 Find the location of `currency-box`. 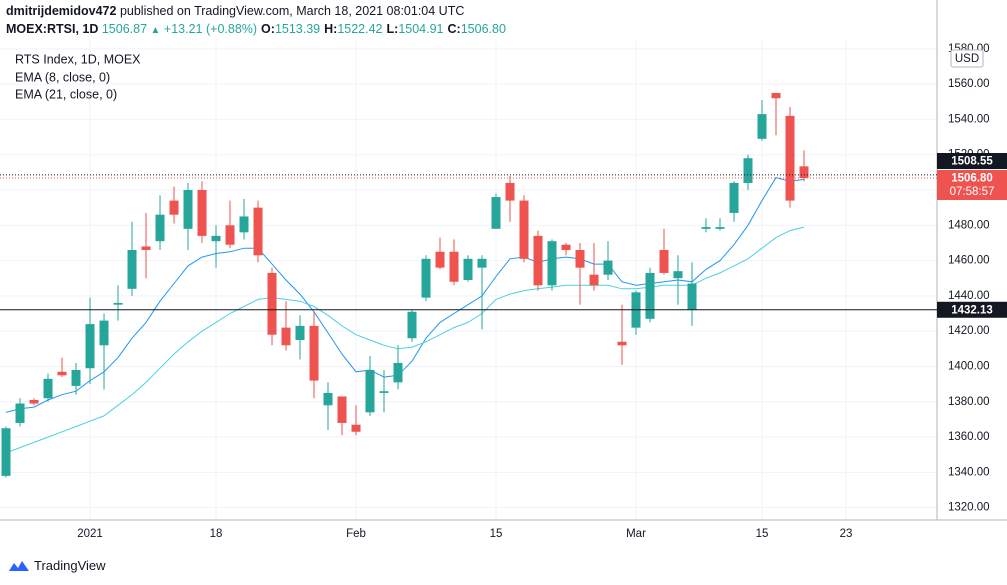

currency-box is located at coordinates (967, 58).